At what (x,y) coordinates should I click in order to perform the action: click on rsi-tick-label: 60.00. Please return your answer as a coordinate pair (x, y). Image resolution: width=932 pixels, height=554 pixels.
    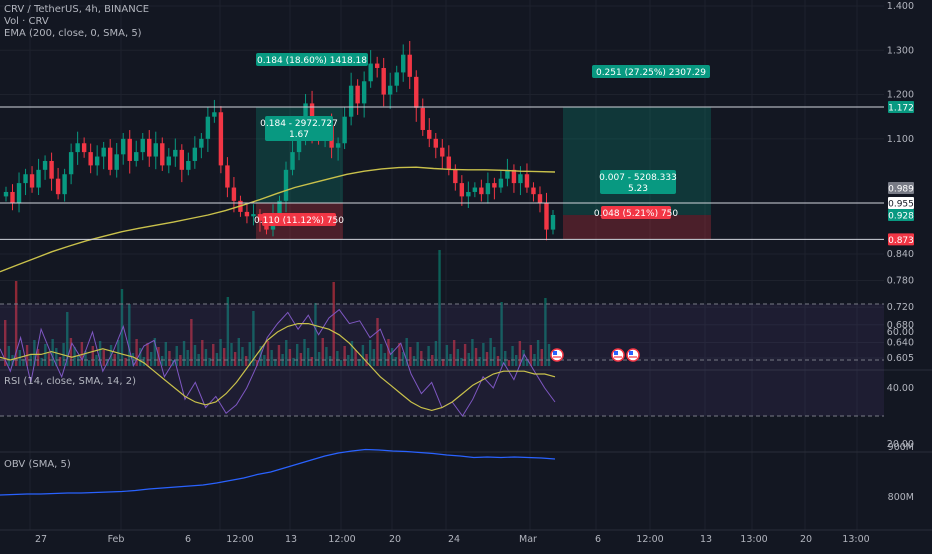
    Looking at the image, I should click on (900, 332).